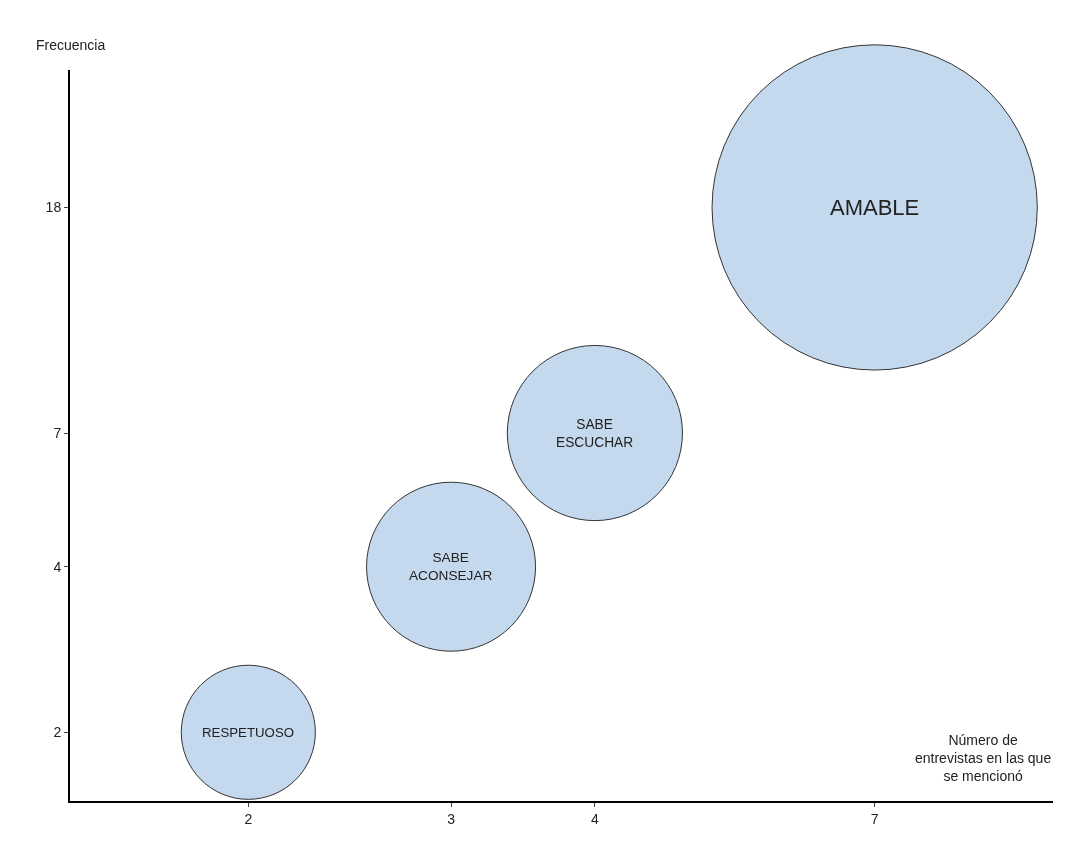  I want to click on y-axis-title: Frecuencia, so click(71, 45).